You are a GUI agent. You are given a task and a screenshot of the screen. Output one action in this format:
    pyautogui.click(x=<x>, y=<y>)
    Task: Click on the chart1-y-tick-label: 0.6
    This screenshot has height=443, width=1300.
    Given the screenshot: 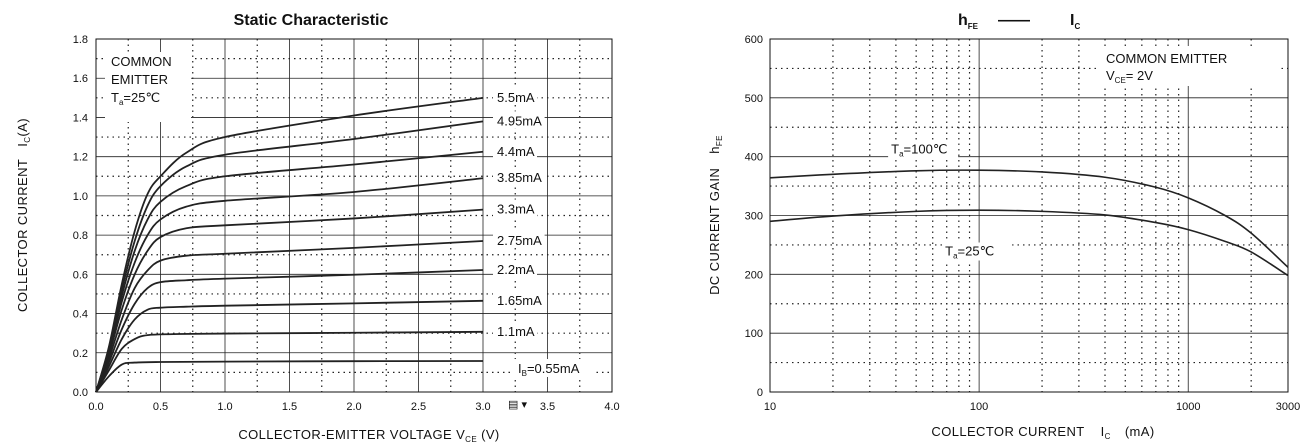 What is the action you would take?
    pyautogui.click(x=80, y=275)
    